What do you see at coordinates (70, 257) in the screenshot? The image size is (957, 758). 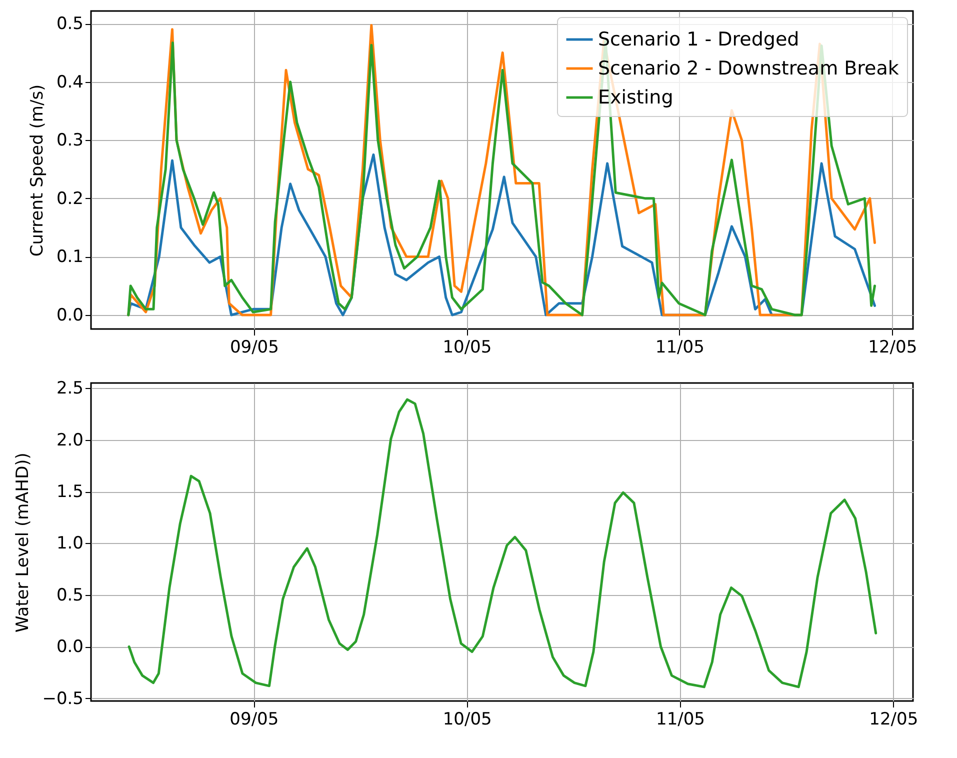 I see `y-tick-label: 0.1` at bounding box center [70, 257].